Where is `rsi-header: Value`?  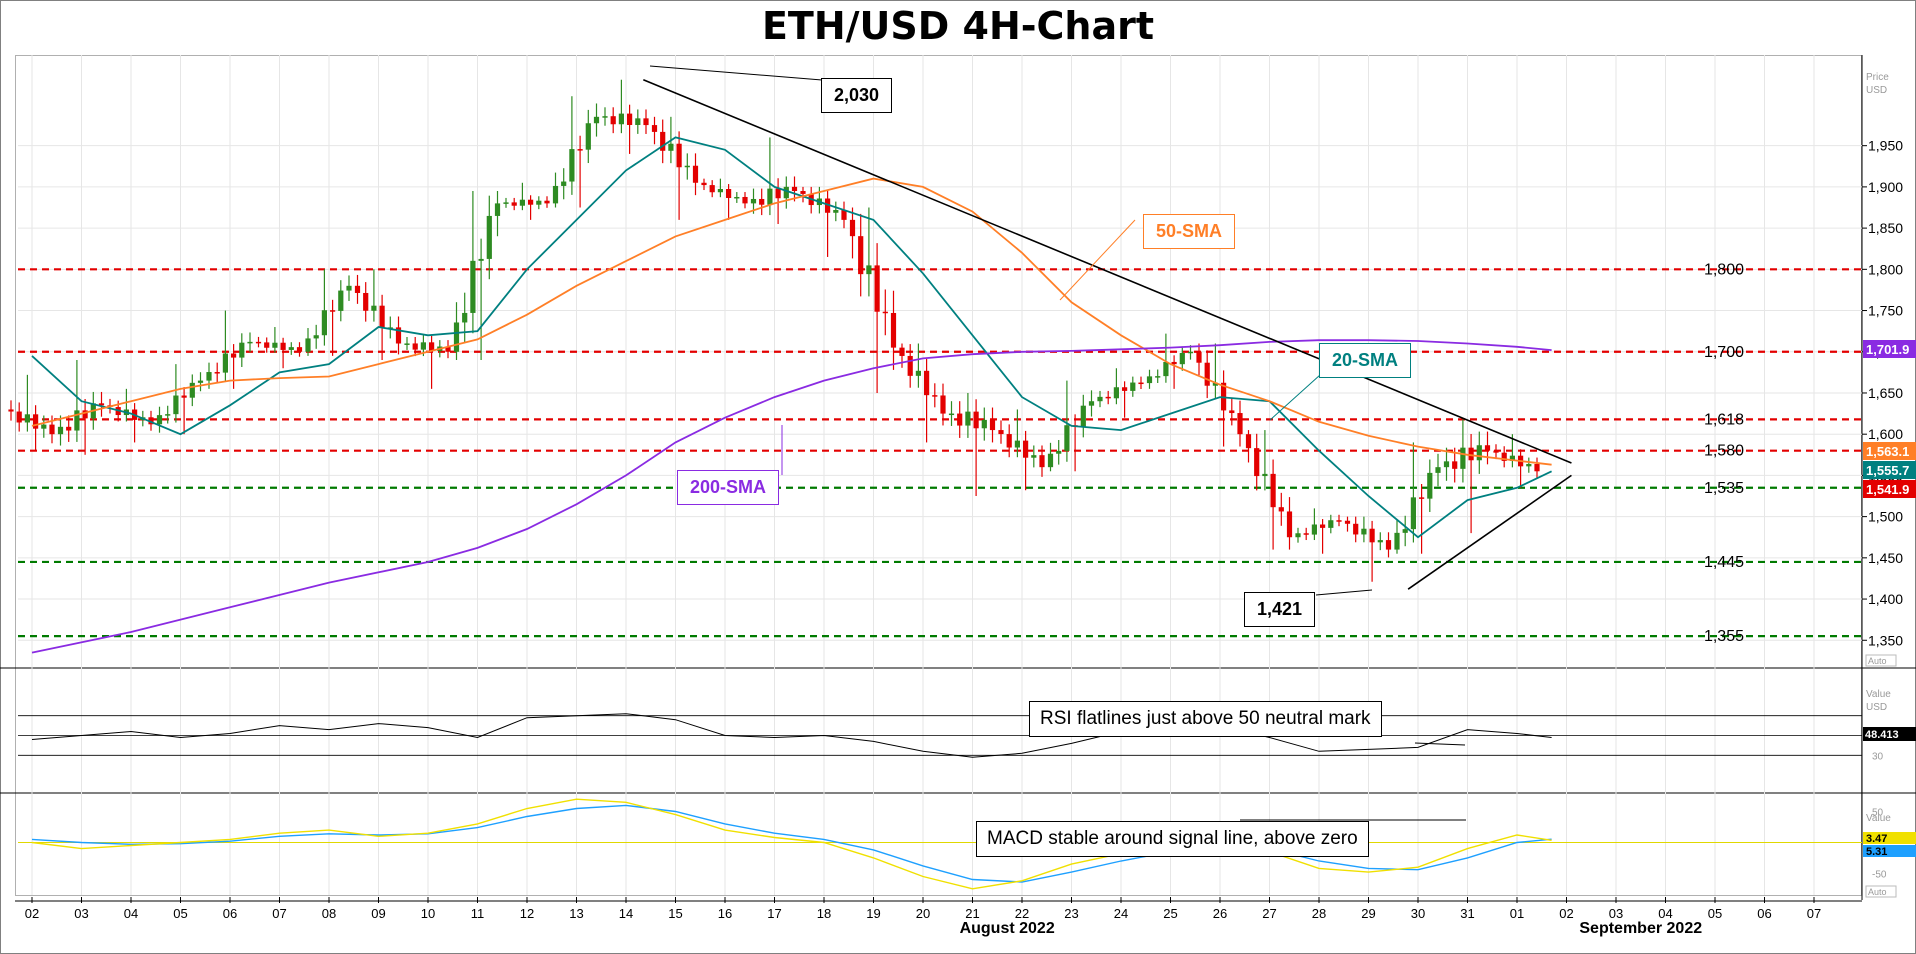 rsi-header: Value is located at coordinates (1878, 694).